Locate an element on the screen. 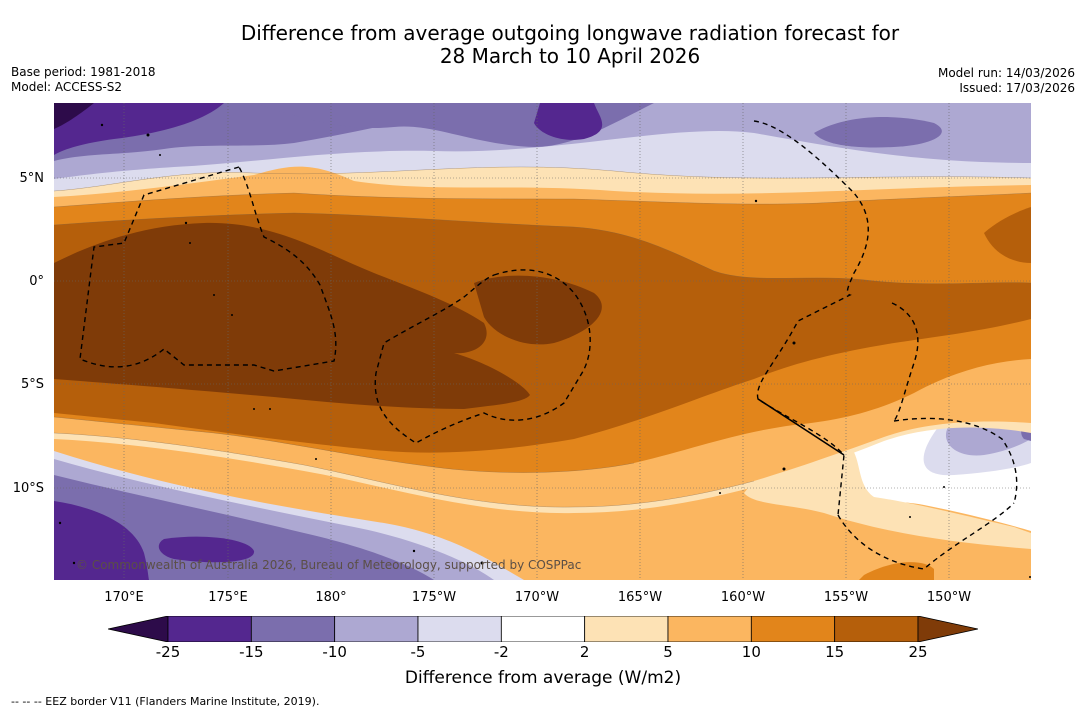 This screenshot has width=1085, height=713. colorbar-tick-label: -5 is located at coordinates (418, 652).